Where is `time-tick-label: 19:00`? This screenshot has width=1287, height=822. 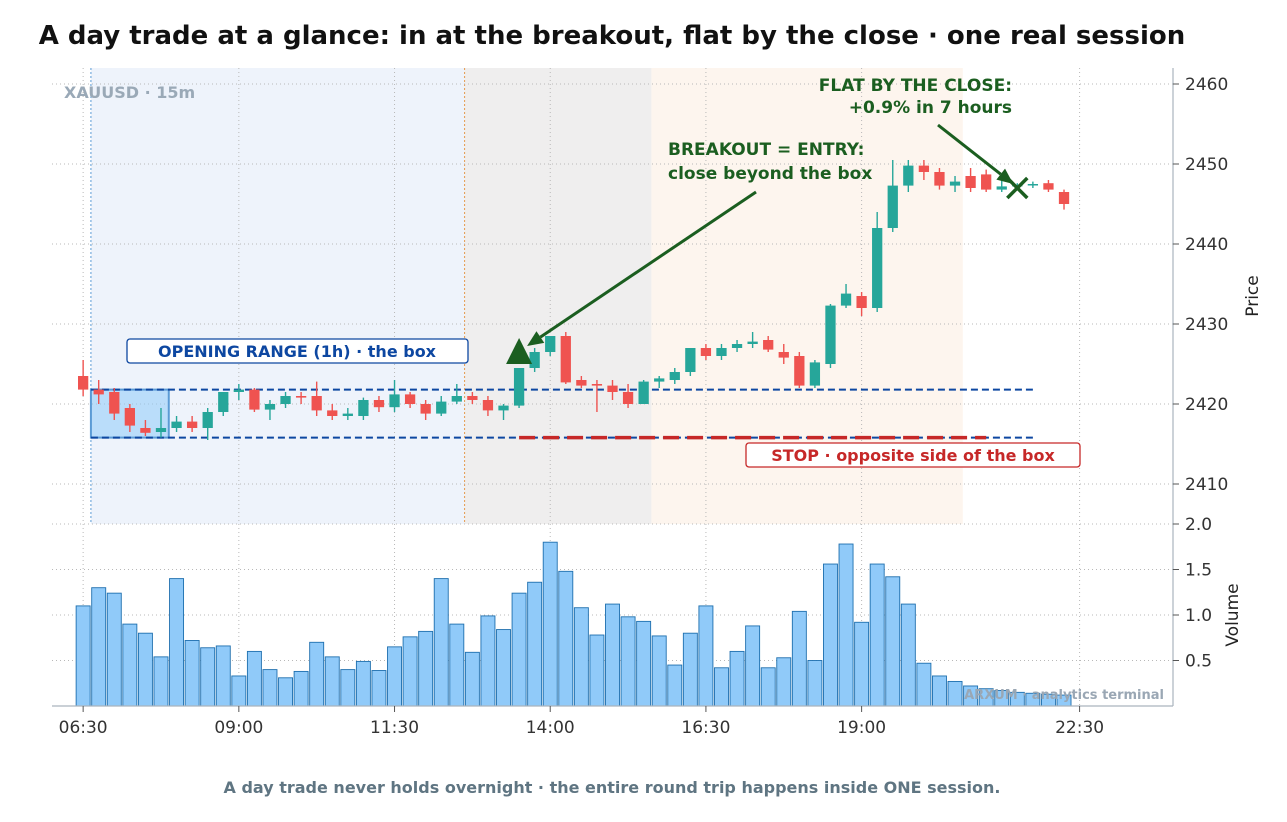
time-tick-label: 19:00 is located at coordinates (861, 728).